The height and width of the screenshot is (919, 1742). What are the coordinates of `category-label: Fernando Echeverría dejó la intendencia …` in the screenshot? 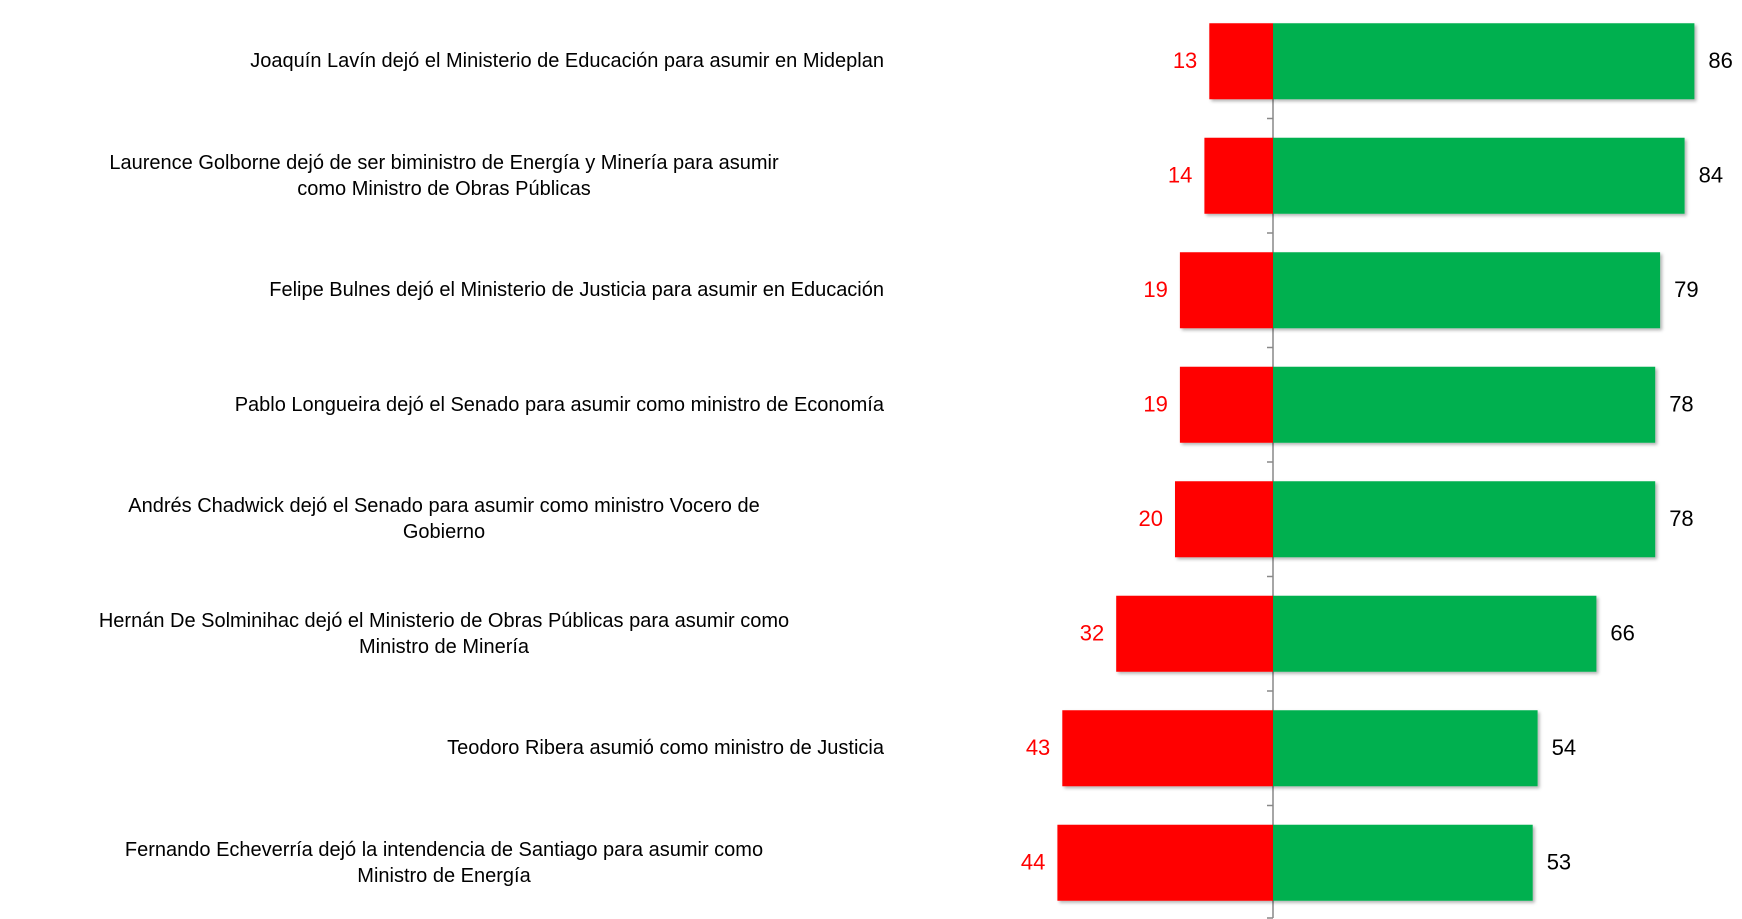 It's located at (444, 862).